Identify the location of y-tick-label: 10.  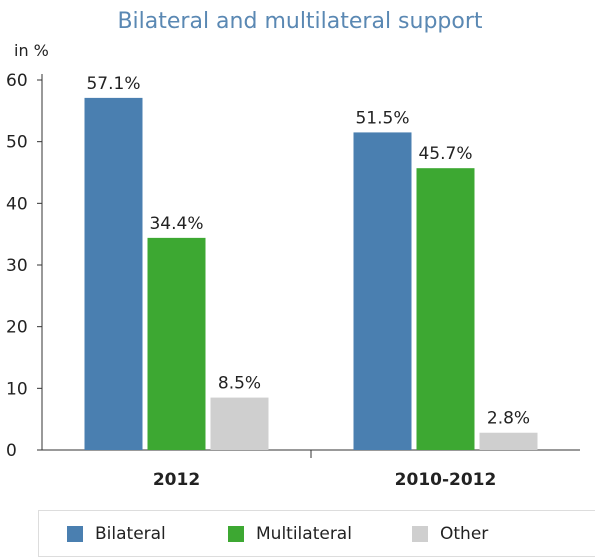
(17, 389).